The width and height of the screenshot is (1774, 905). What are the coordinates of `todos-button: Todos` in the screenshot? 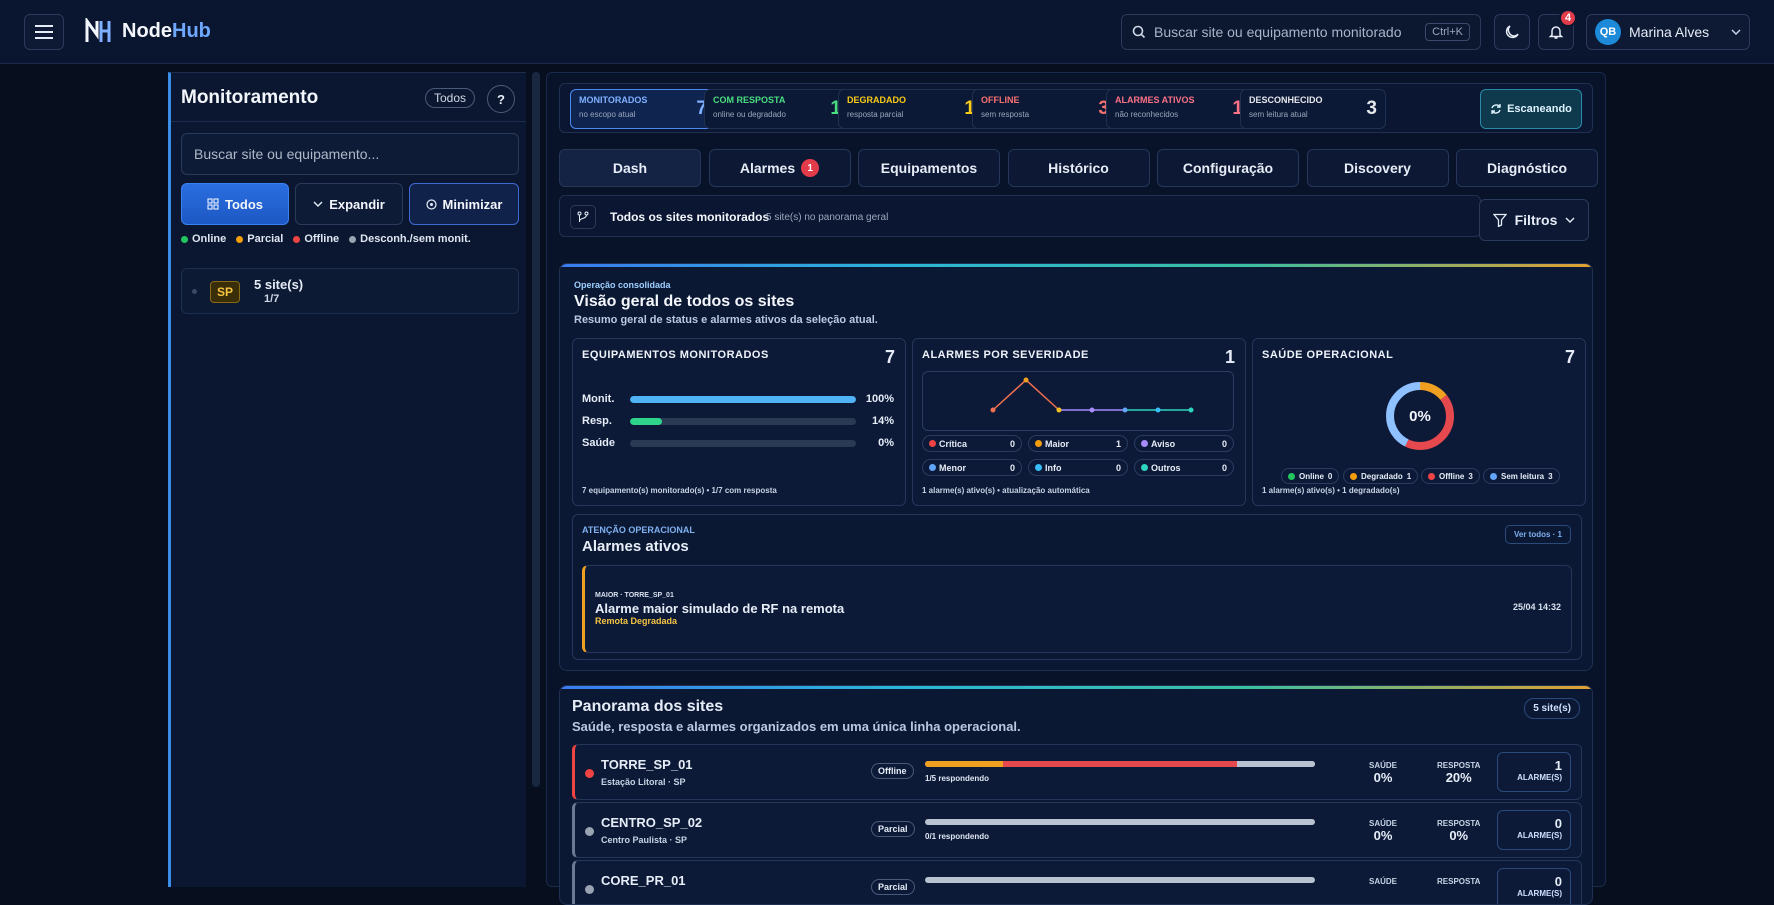 It's located at (235, 204).